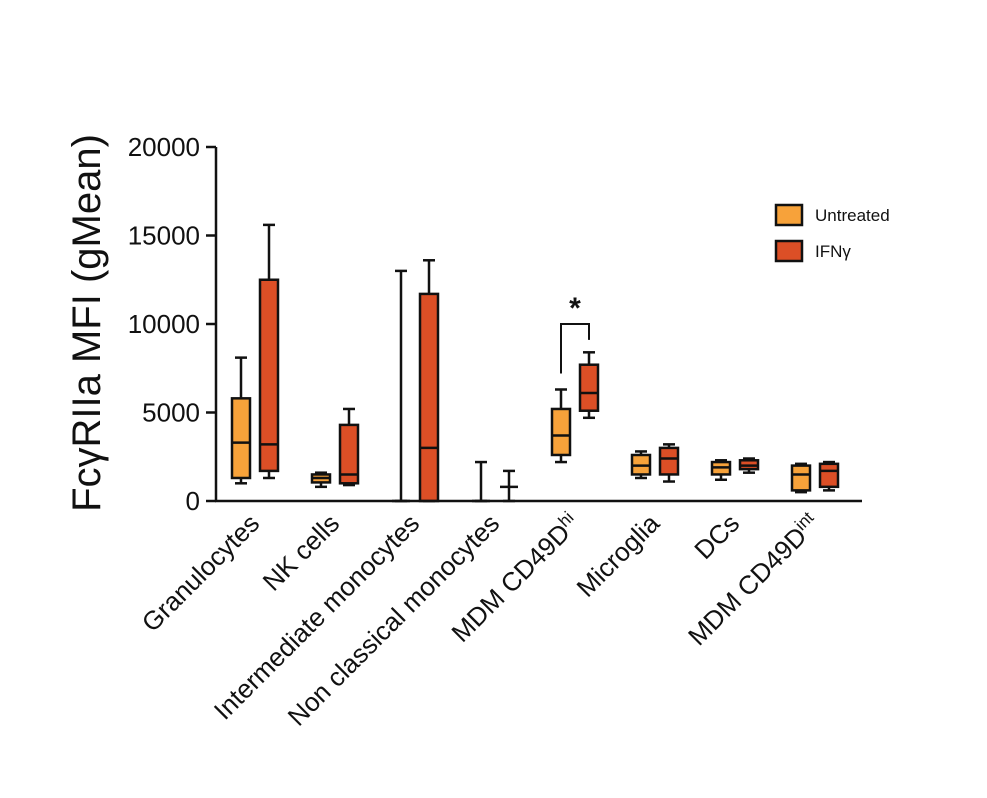 The height and width of the screenshot is (798, 987). What do you see at coordinates (833, 251) in the screenshot?
I see `legend-label: IFNγ` at bounding box center [833, 251].